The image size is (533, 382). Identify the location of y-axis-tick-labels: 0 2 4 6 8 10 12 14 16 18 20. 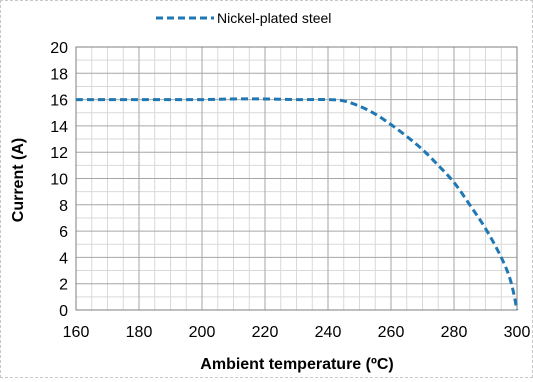
(59, 180).